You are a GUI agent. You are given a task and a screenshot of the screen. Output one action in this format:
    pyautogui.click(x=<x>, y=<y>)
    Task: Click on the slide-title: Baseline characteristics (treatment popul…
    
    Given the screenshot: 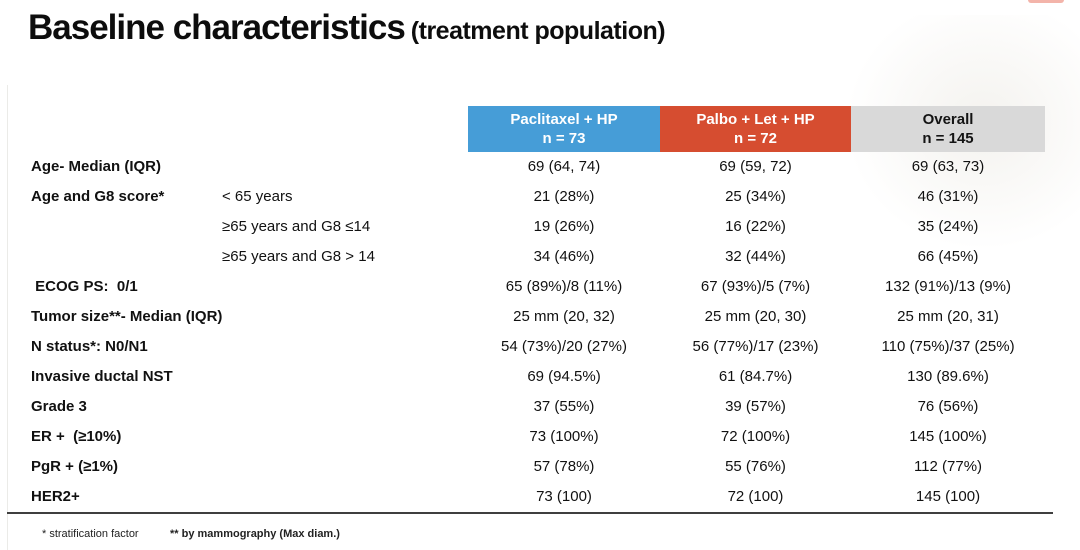 What is the action you would take?
    pyautogui.click(x=347, y=28)
    